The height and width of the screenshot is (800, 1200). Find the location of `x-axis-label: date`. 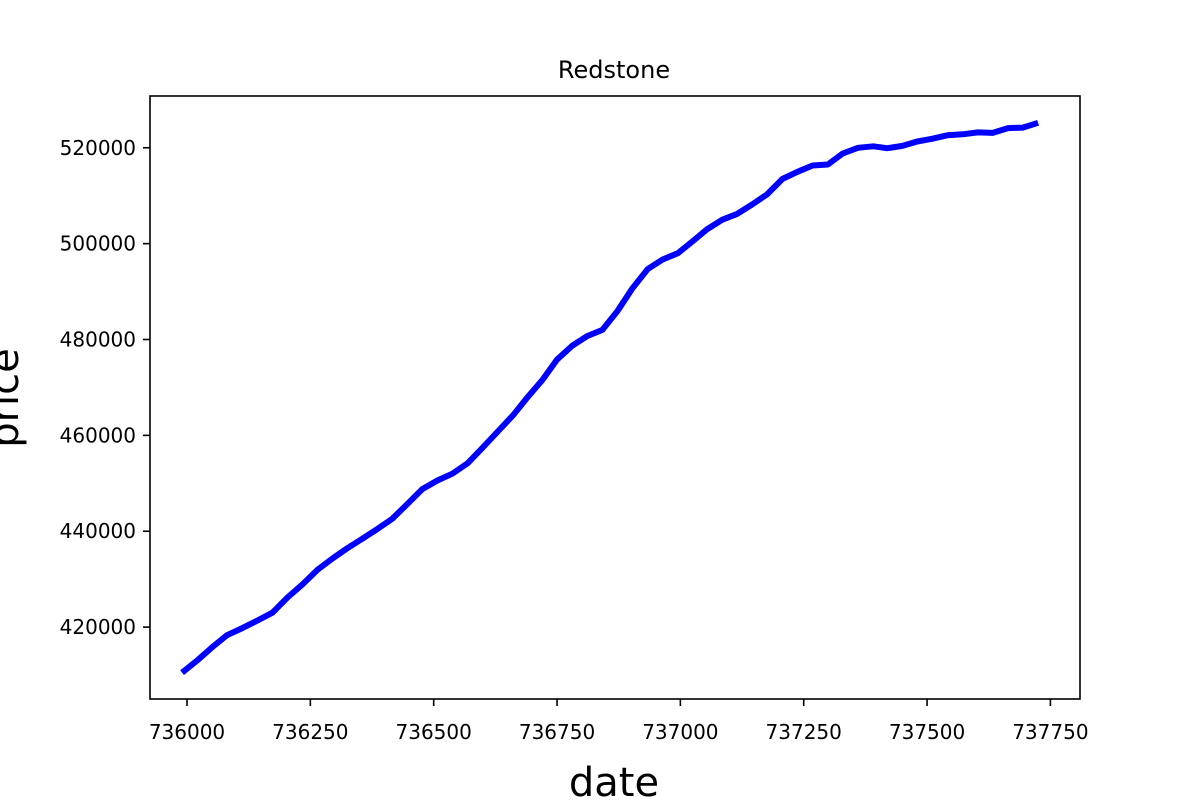

x-axis-label: date is located at coordinates (614, 780).